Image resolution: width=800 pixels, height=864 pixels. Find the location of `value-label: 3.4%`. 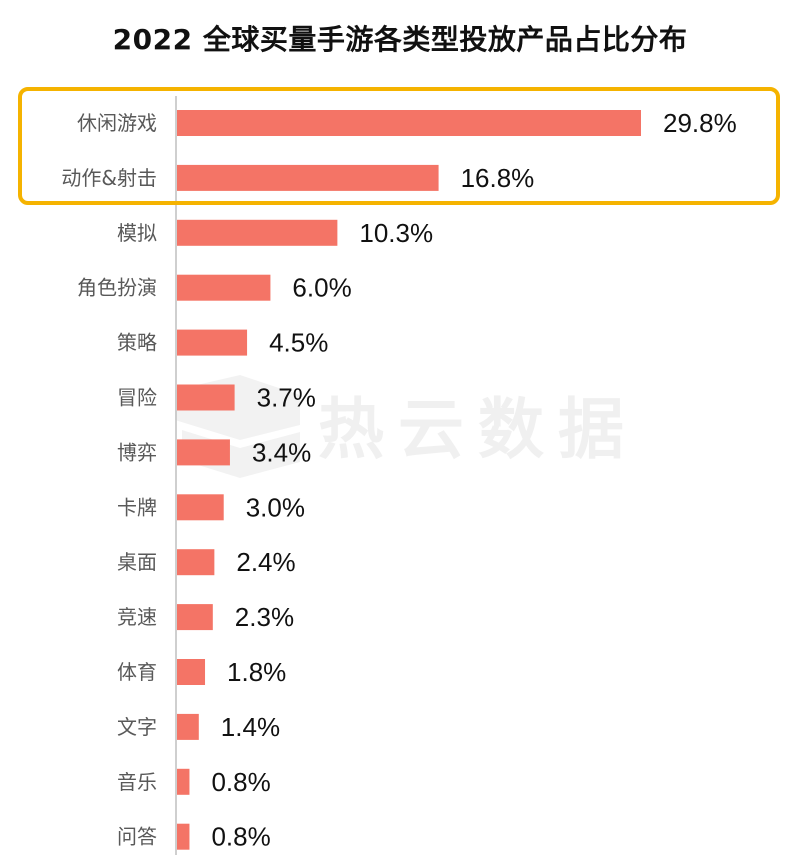

value-label: 3.4% is located at coordinates (281, 452).